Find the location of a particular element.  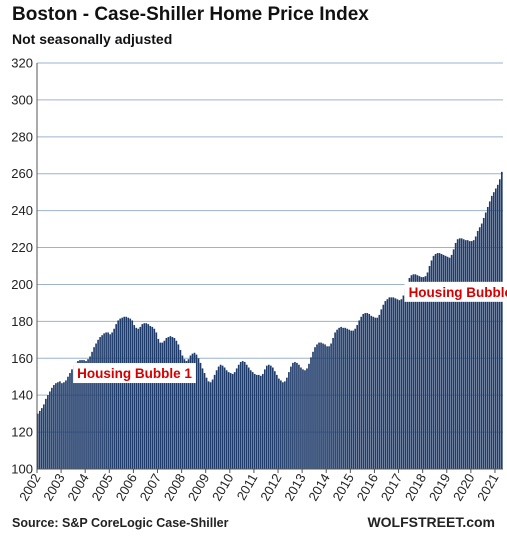

x-tick-label: 2012 is located at coordinates (270, 487).